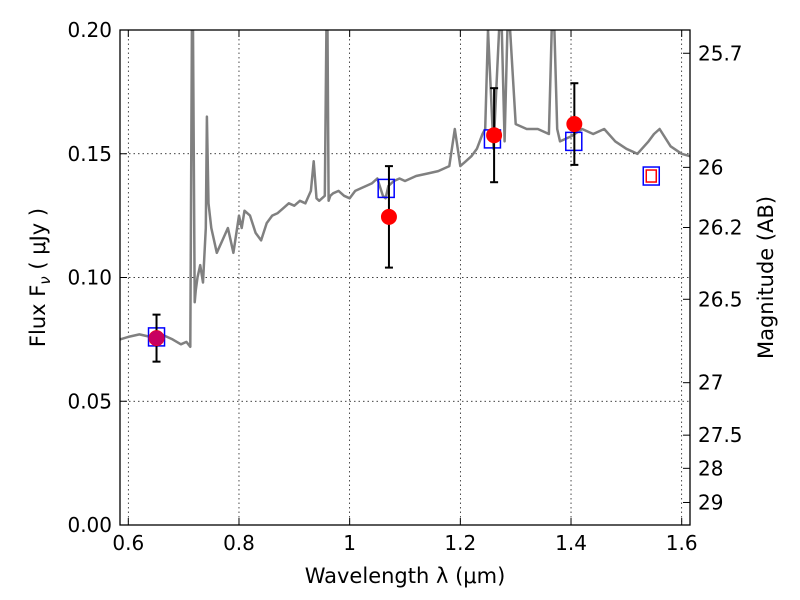 This screenshot has width=800, height=600. I want to click on y-axis-label-left: Flux Fν ( μJy ), so click(40, 277).